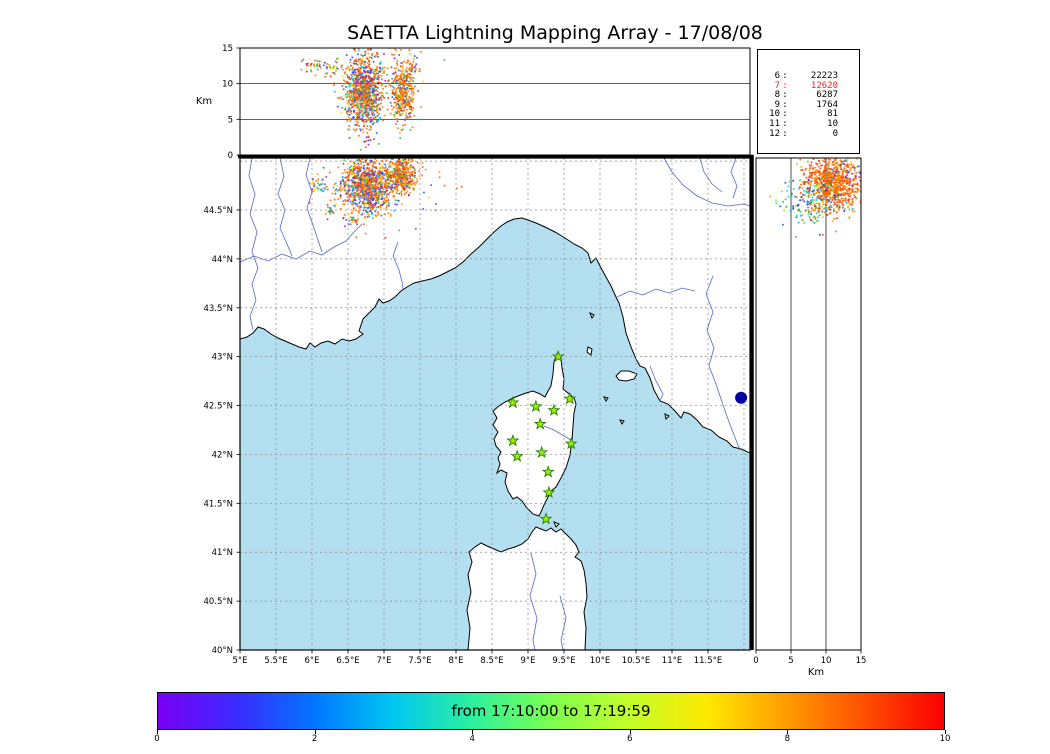  I want to click on stats-count: 22223, so click(824, 76).